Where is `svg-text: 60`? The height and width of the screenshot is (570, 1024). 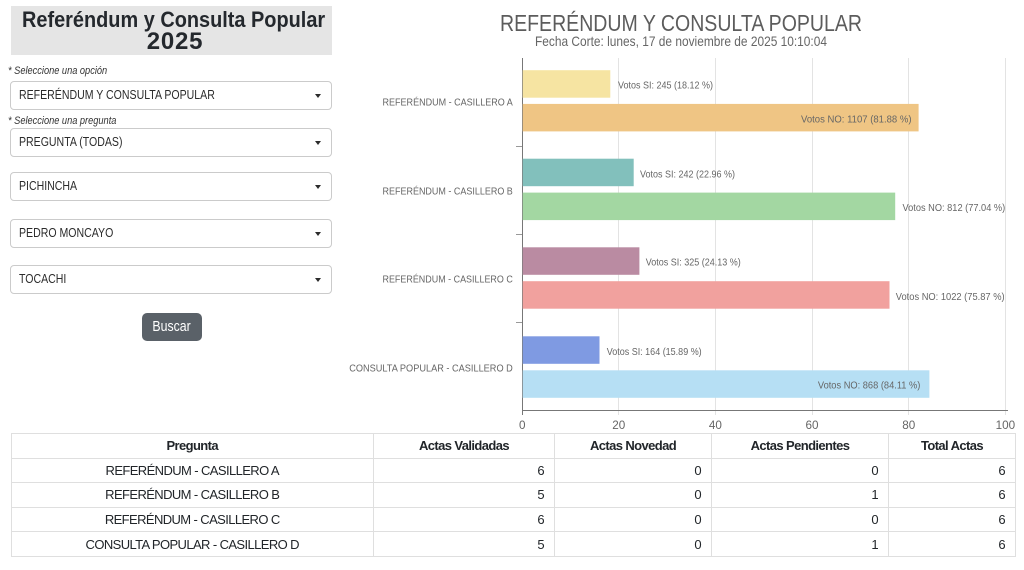
svg-text: 60 is located at coordinates (812, 424).